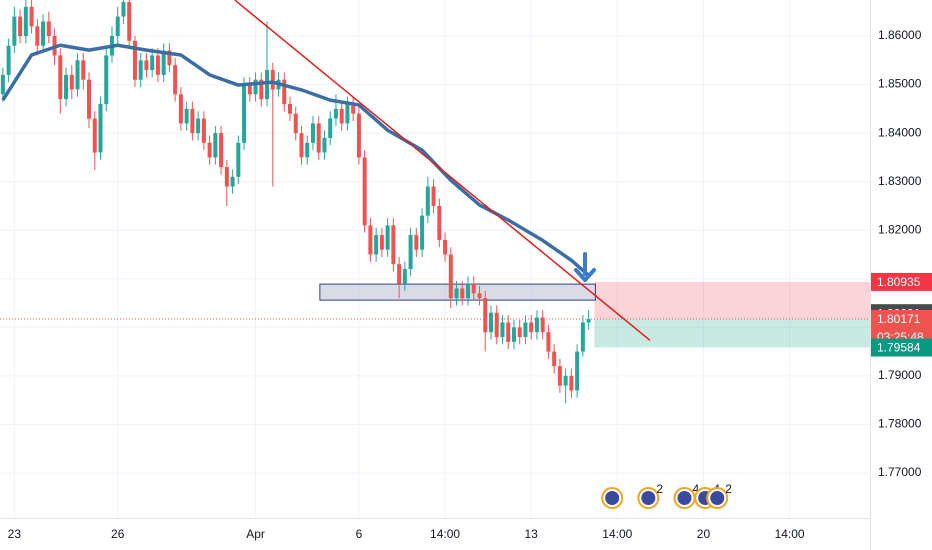  What do you see at coordinates (255, 534) in the screenshot?
I see `x-tick-label: Apr` at bounding box center [255, 534].